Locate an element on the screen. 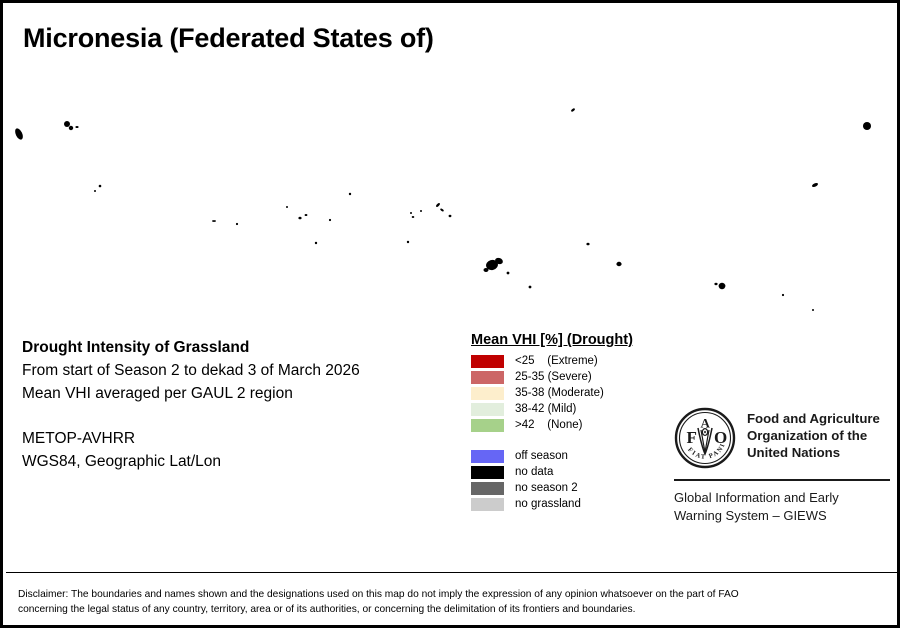 This screenshot has width=900, height=628. legend-label-extreme: <25 (Extreme) is located at coordinates (556, 360).